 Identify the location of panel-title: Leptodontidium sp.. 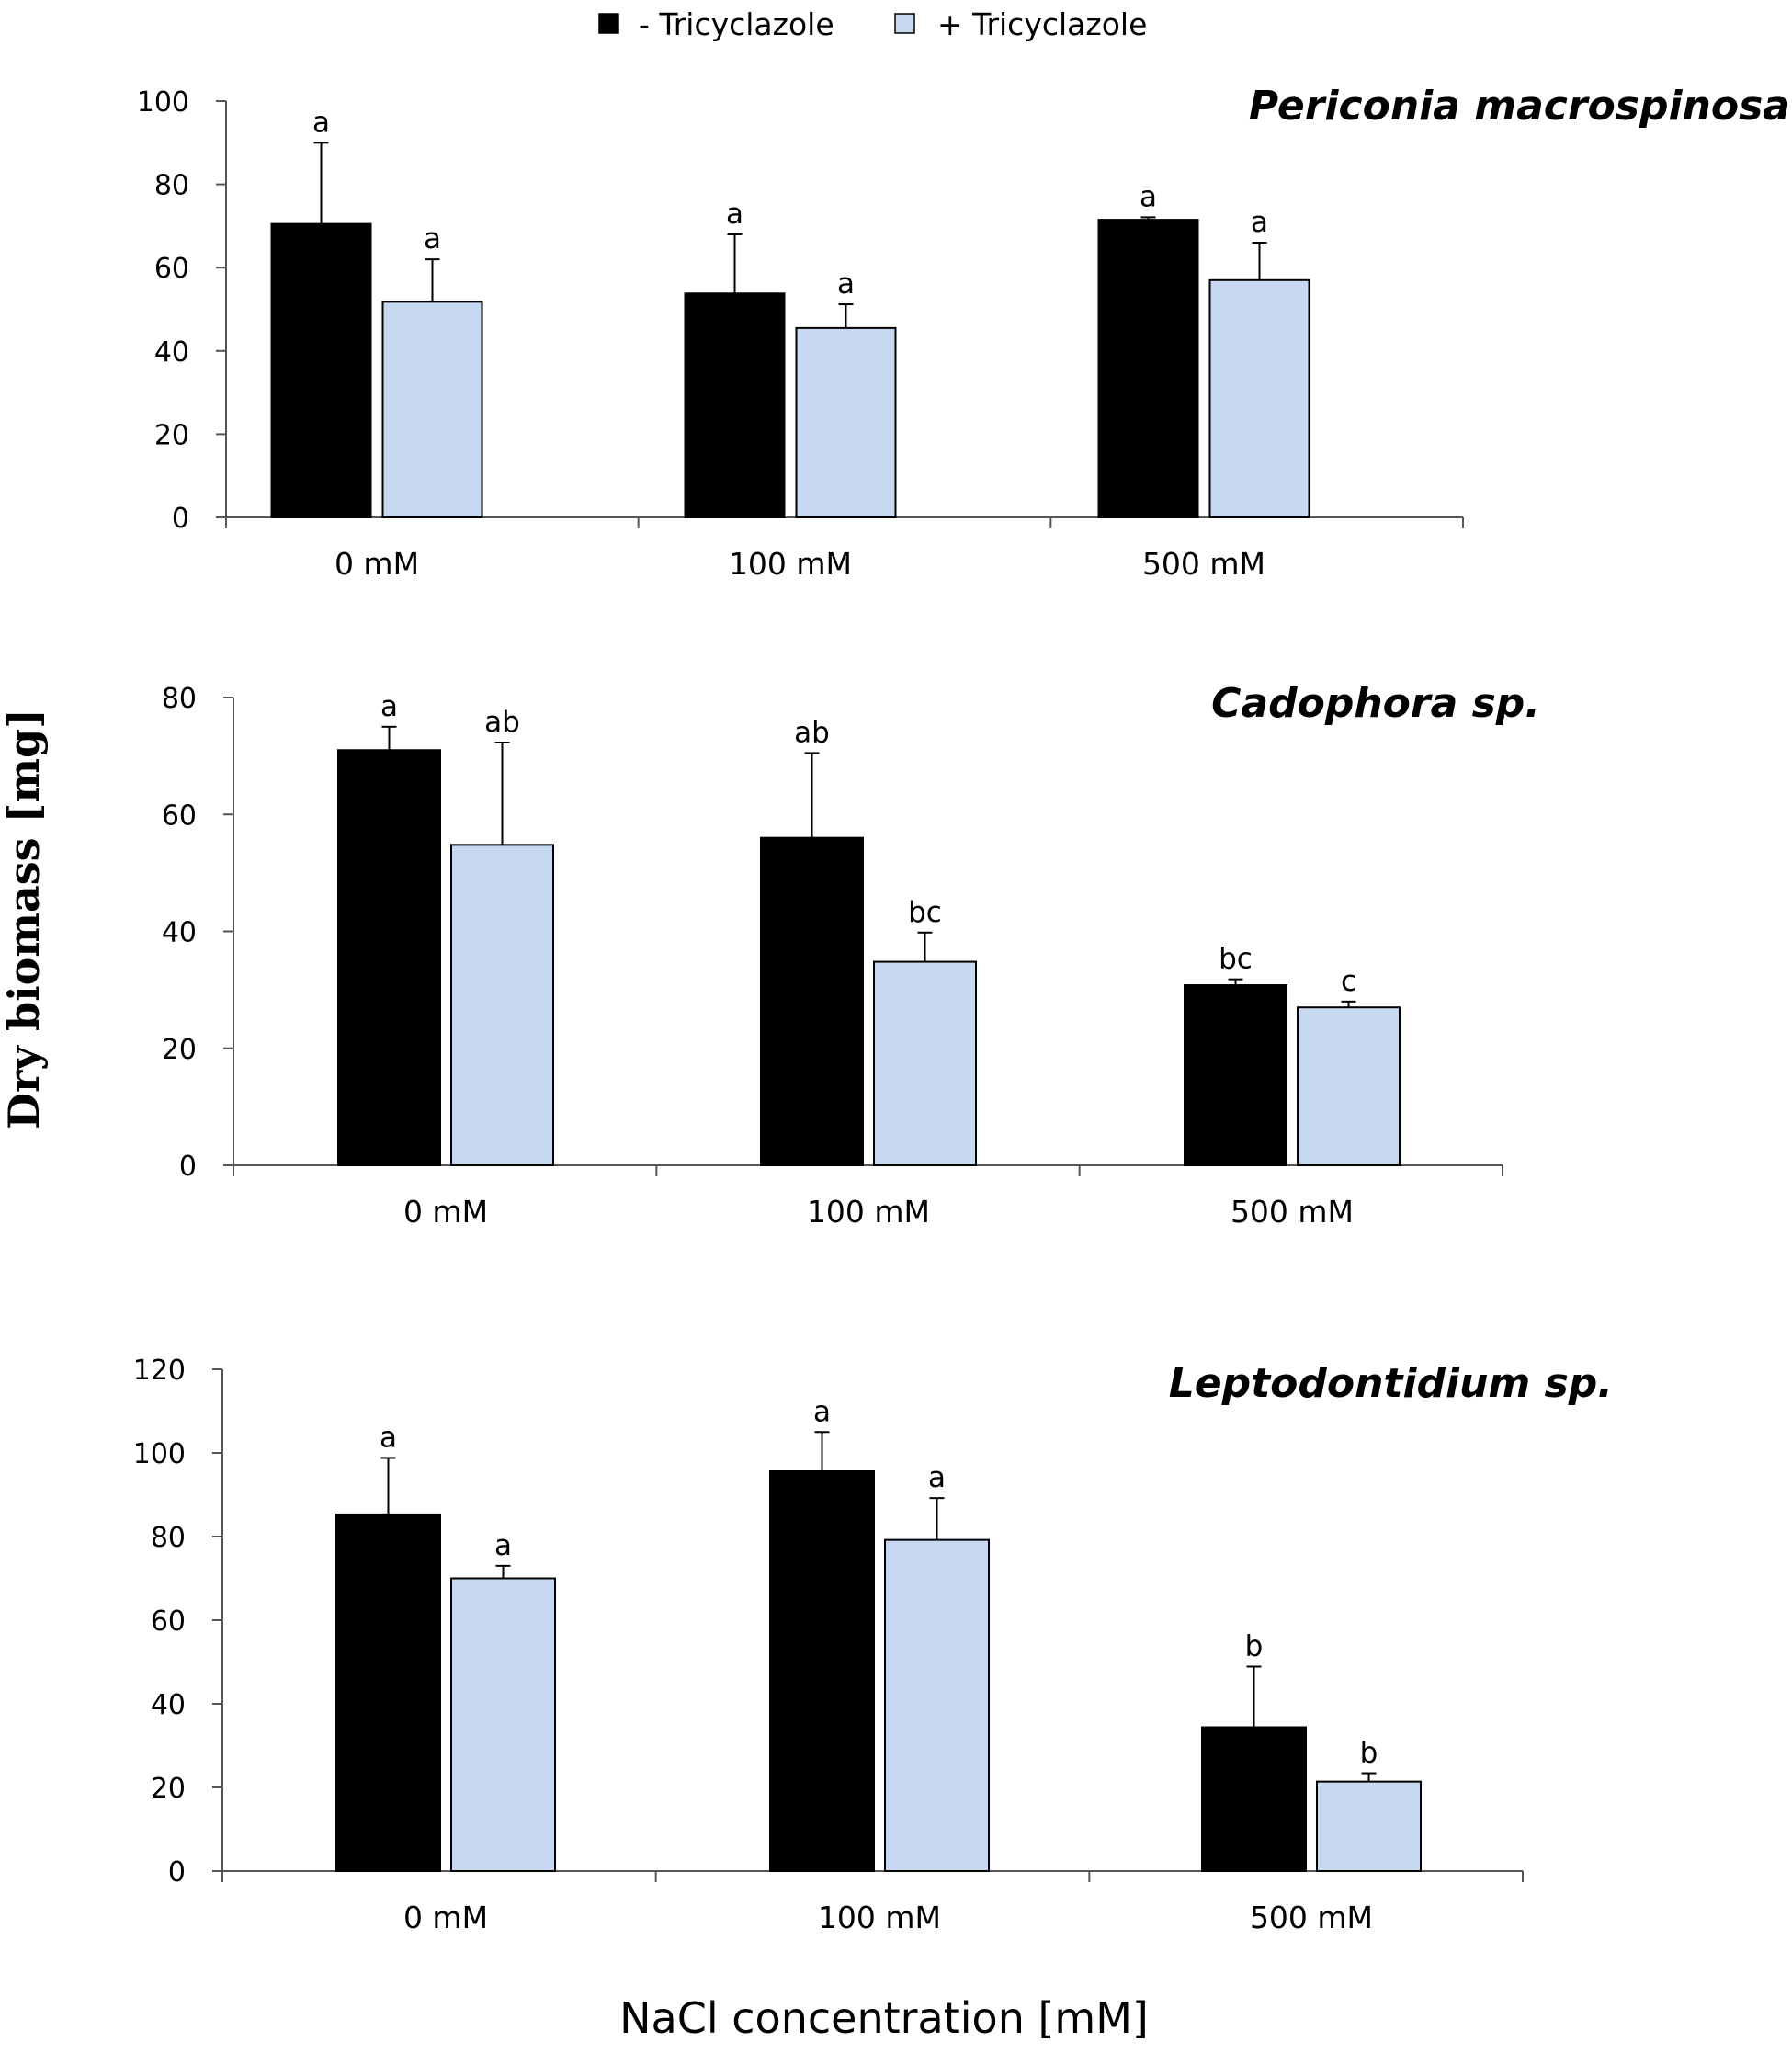
(1391, 1383).